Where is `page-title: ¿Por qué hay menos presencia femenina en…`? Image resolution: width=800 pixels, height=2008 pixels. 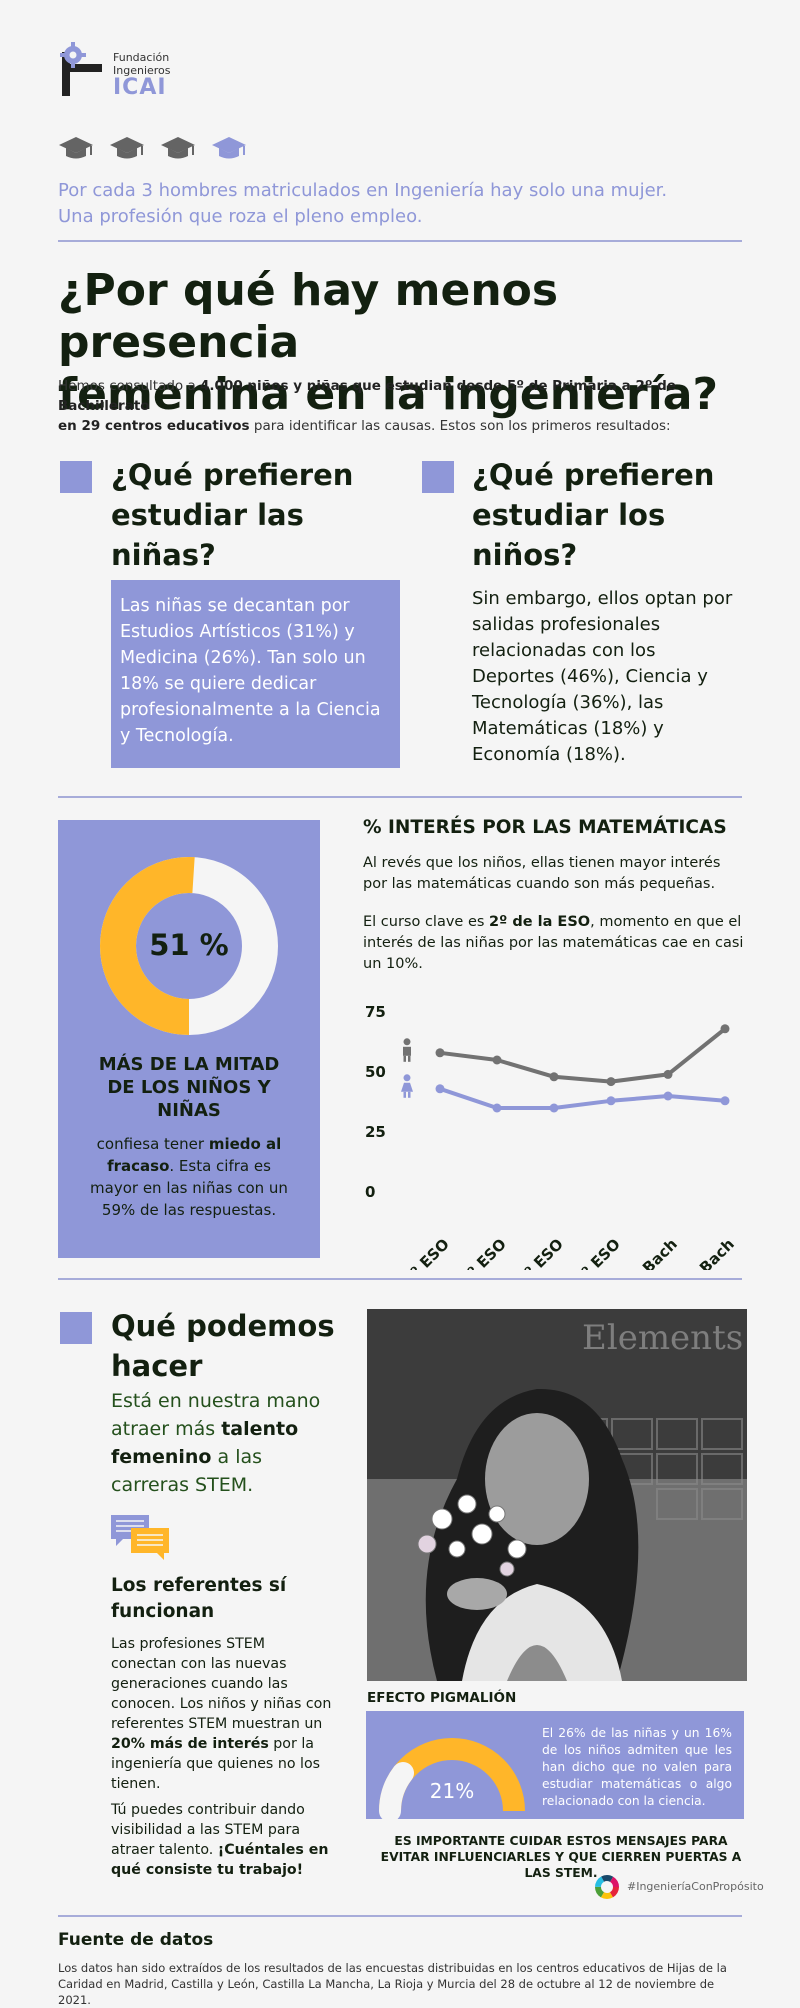 page-title: ¿Por qué hay menos presencia femenina en… is located at coordinates (408, 343).